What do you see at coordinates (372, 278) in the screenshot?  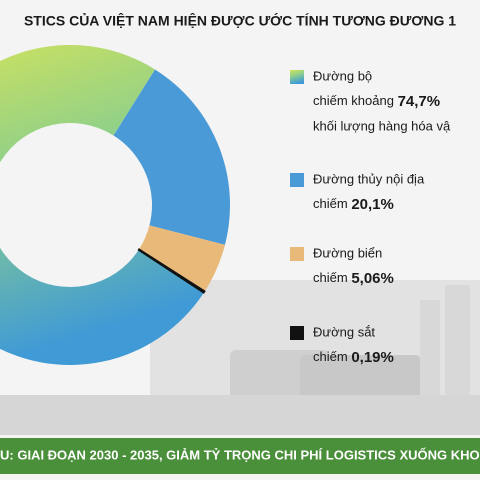 I see `value-label: 5,06%` at bounding box center [372, 278].